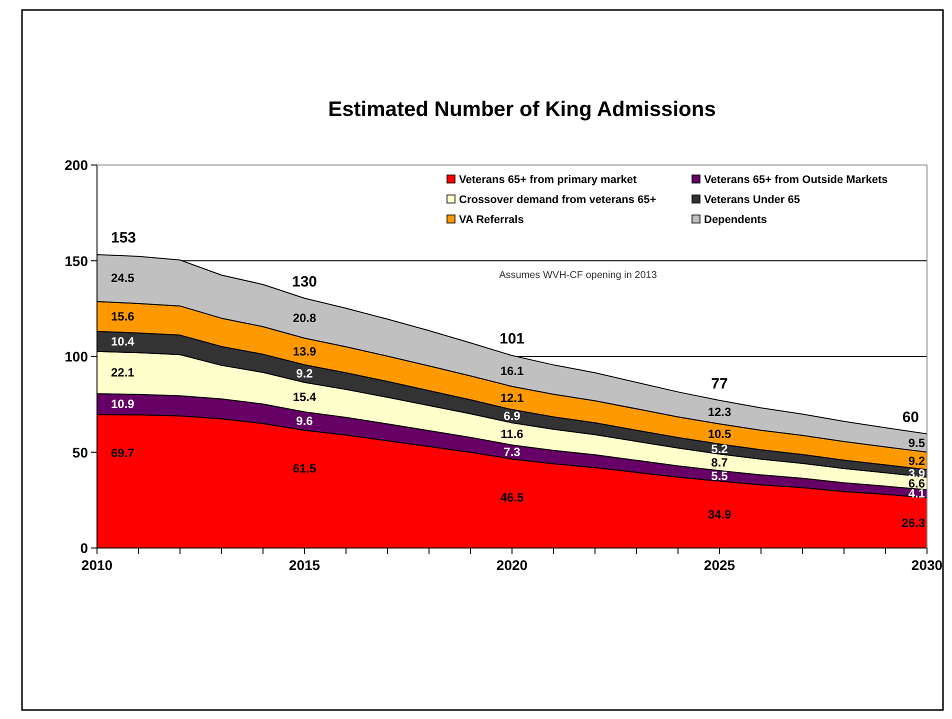  Describe the element at coordinates (720, 515) in the screenshot. I see `data-label: 34.9` at that location.